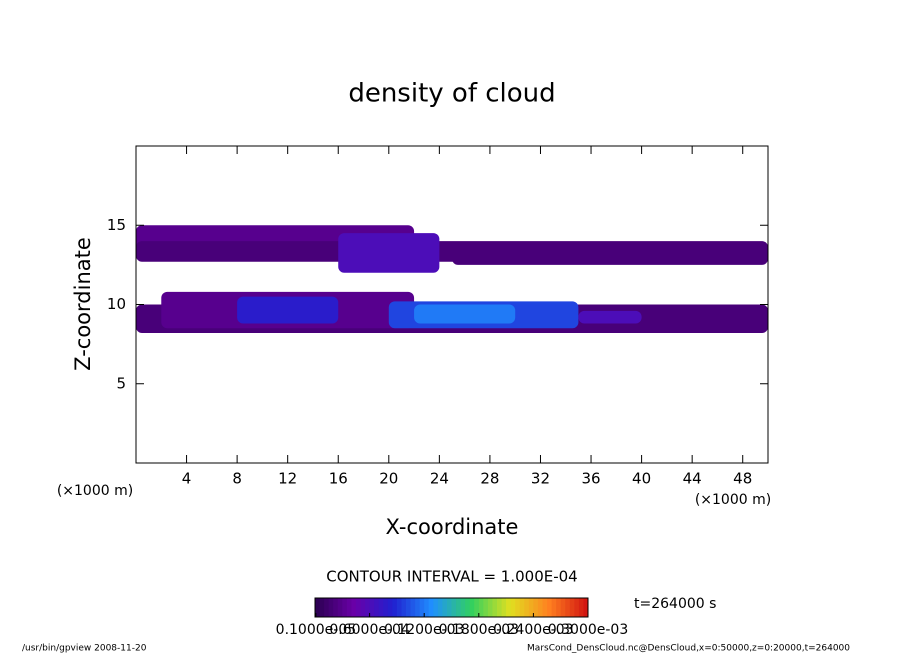 This screenshot has height=654, width=904. Describe the element at coordinates (590, 479) in the screenshot. I see `x-tick-label: 36` at that location.